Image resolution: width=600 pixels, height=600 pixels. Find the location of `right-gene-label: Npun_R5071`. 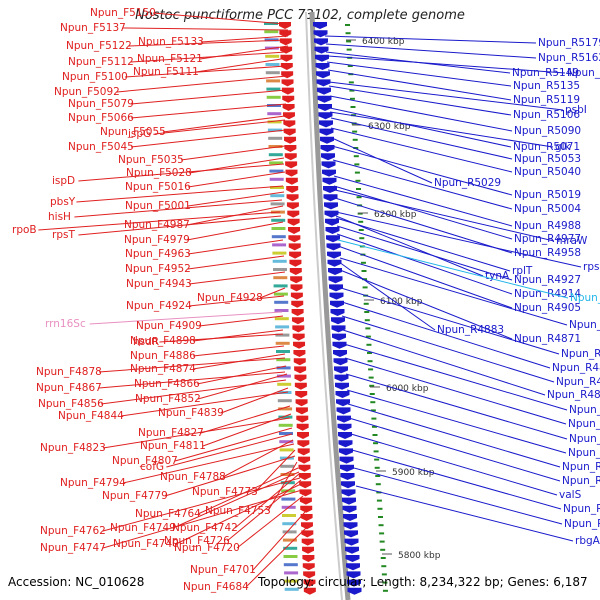

right-gene-label: Npun_R5071 is located at coordinates (546, 147).